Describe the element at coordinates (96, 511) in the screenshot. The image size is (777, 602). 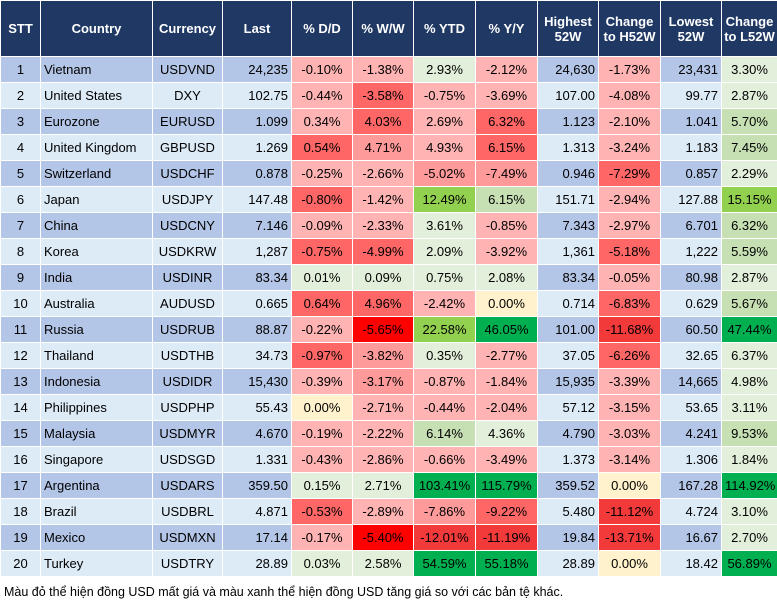
I see `cell-country: Brazil` at that location.